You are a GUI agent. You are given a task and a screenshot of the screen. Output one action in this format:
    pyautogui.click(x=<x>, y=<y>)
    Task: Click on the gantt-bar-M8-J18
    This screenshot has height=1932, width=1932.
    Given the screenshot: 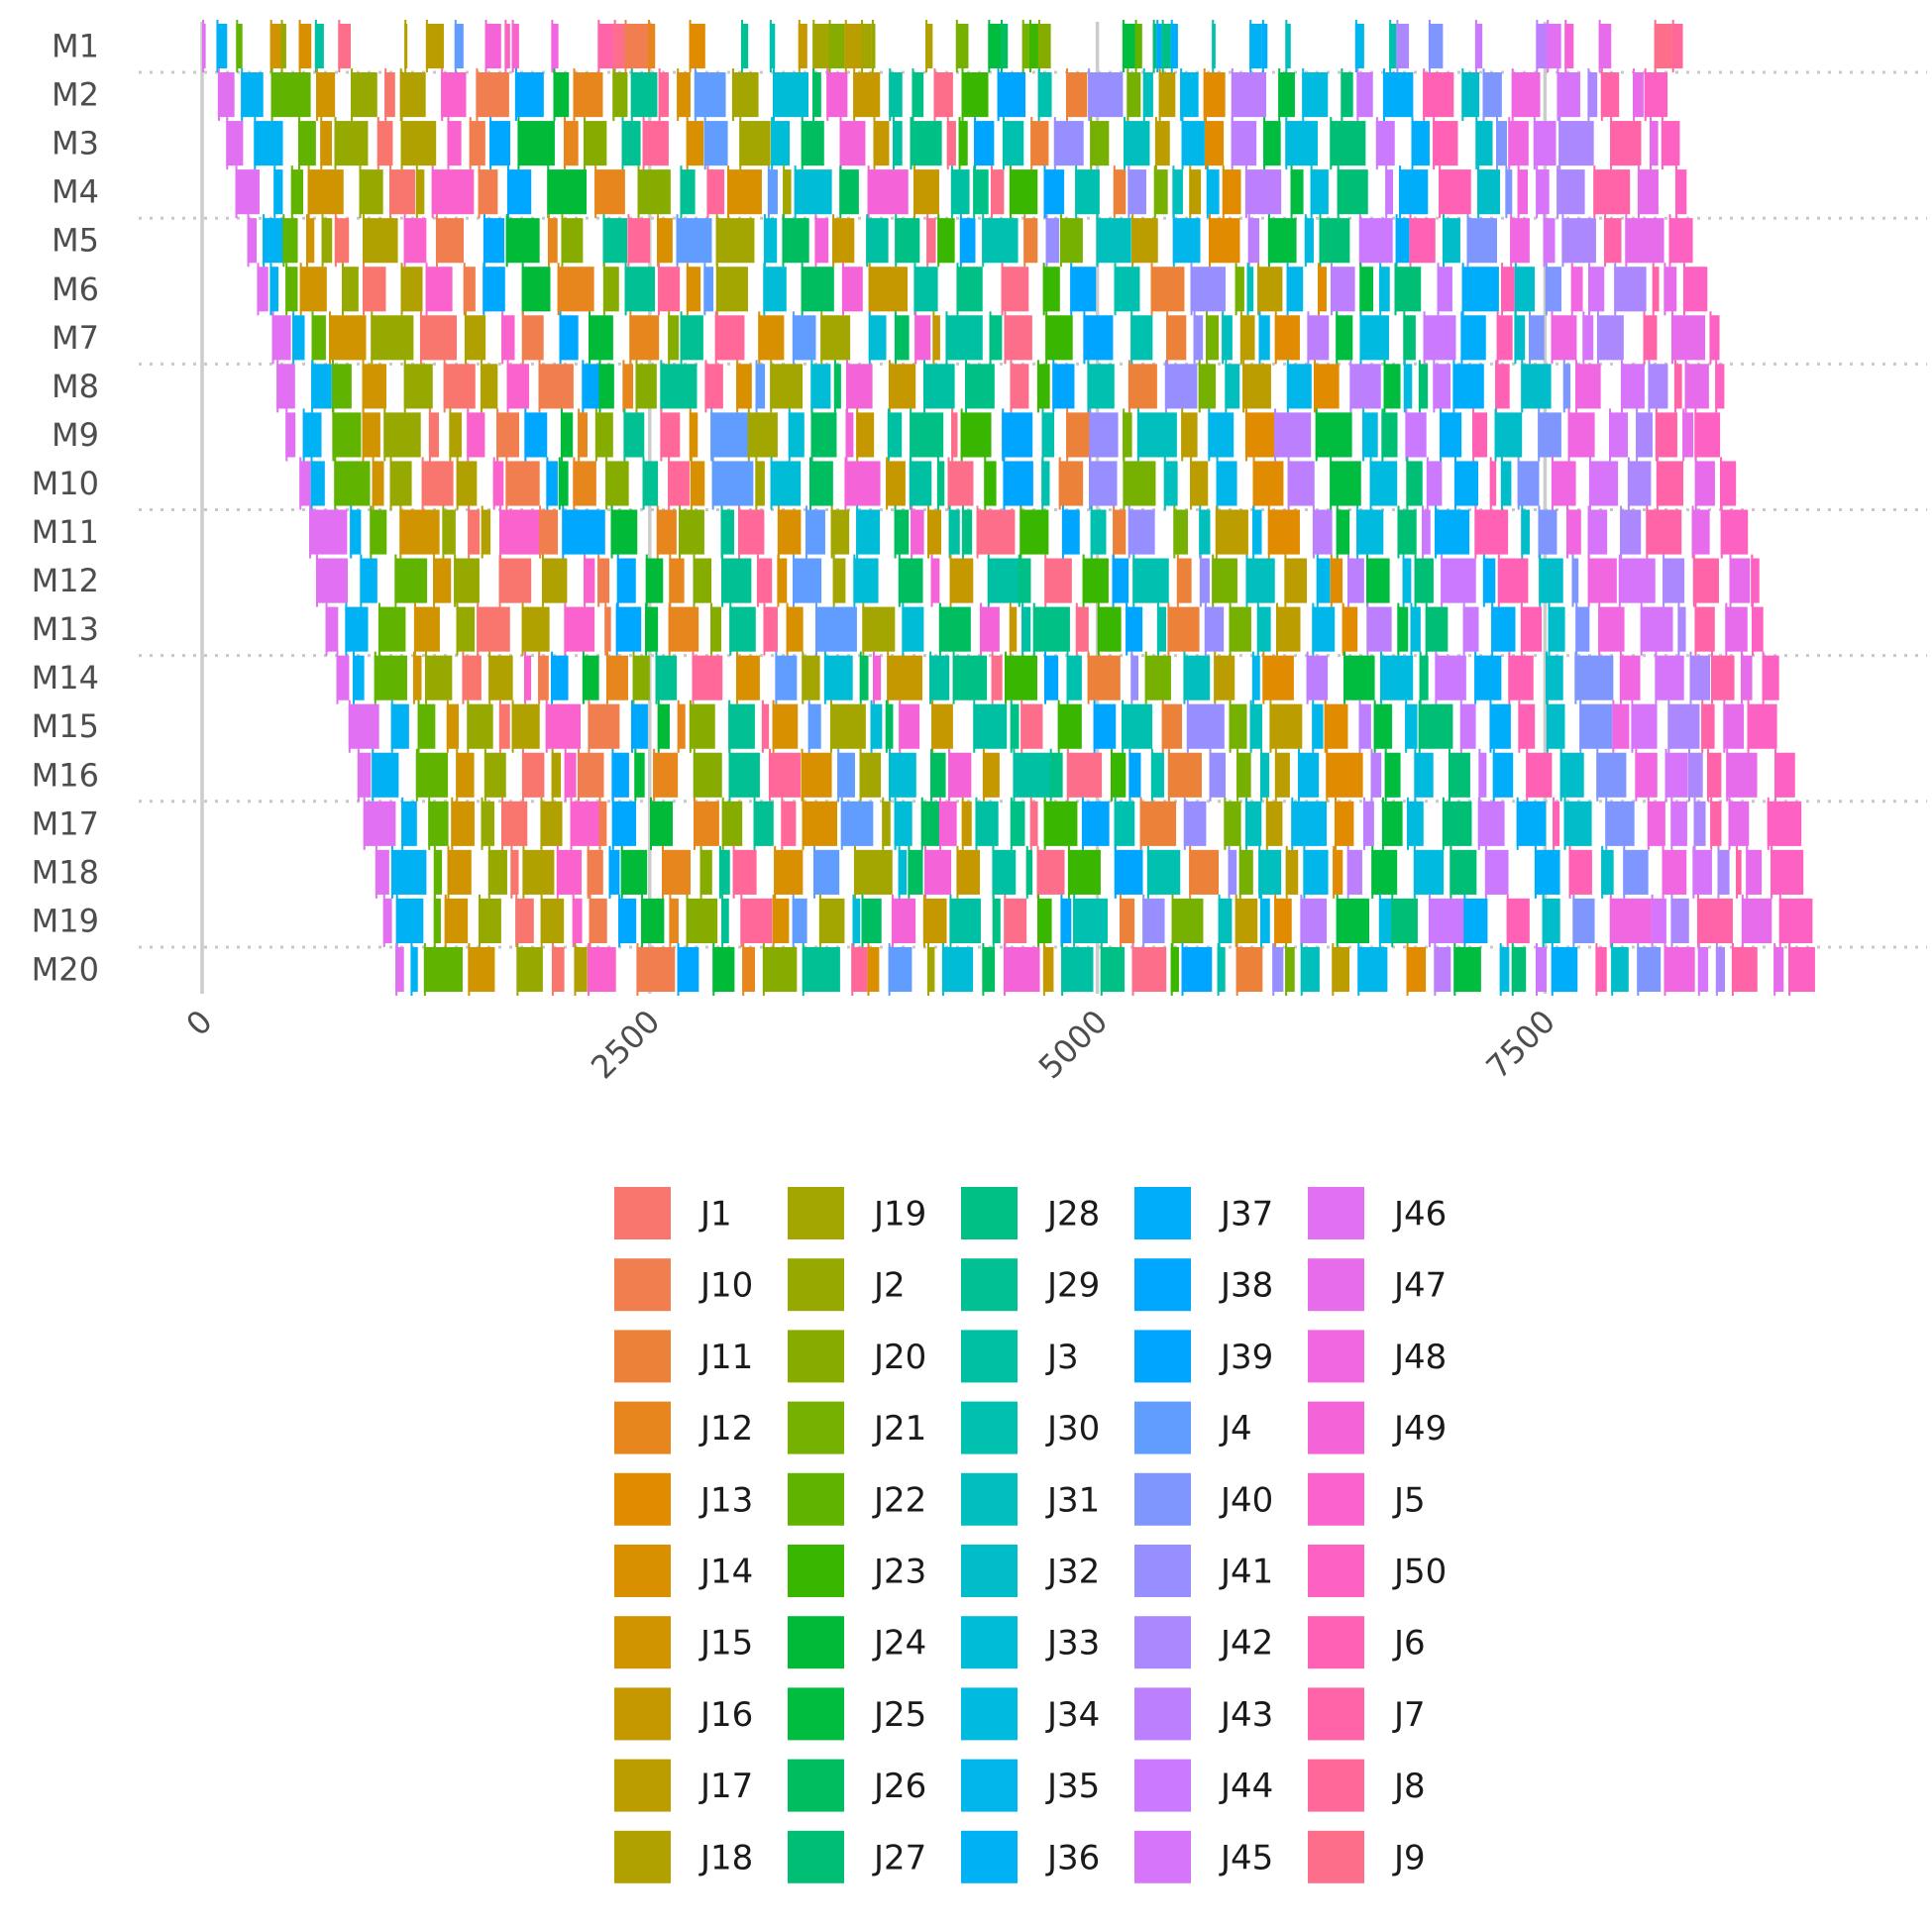 What is the action you would take?
    pyautogui.click(x=489, y=386)
    